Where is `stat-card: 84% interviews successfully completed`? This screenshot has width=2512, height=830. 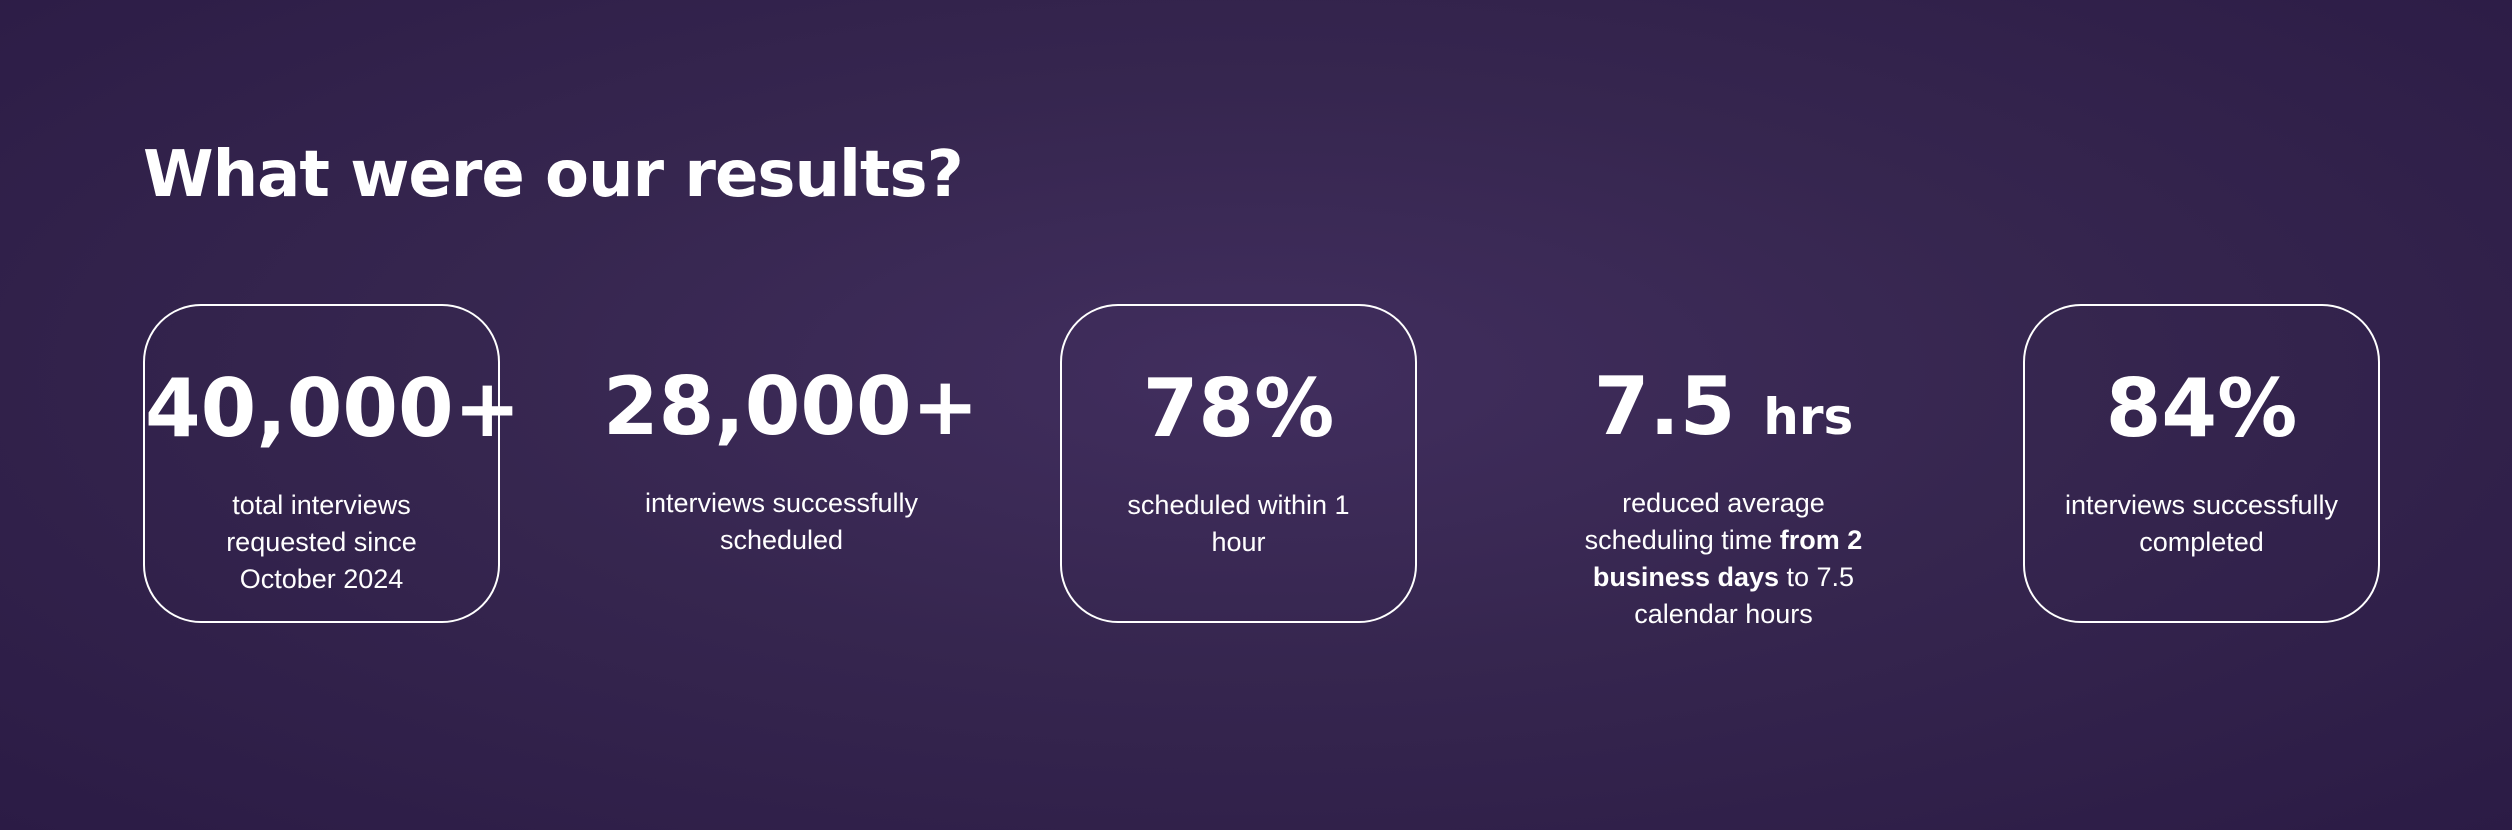 stat-card: 84% interviews successfully completed is located at coordinates (2201, 463).